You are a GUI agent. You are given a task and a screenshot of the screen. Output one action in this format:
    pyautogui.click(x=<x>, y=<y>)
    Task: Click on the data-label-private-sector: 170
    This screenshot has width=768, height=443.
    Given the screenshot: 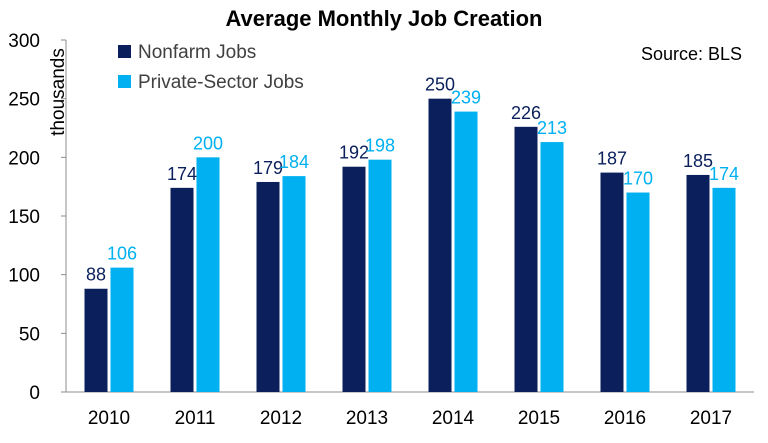 What is the action you would take?
    pyautogui.click(x=638, y=179)
    